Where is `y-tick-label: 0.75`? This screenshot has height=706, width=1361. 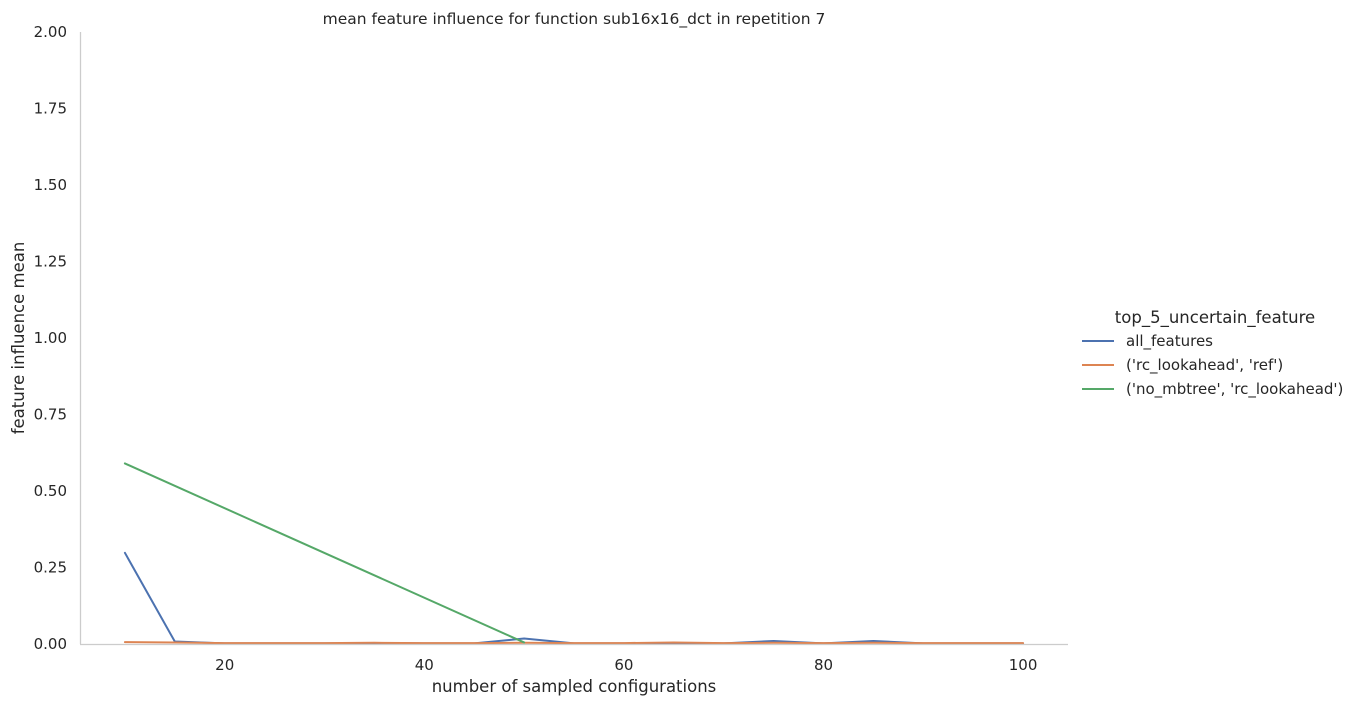 y-tick-label: 0.75 is located at coordinates (50, 415).